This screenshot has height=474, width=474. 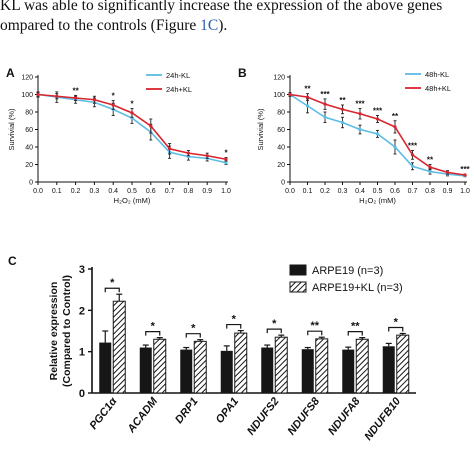 What do you see at coordinates (207, 191) in the screenshot?
I see `x-tick-label: 0.9` at bounding box center [207, 191].